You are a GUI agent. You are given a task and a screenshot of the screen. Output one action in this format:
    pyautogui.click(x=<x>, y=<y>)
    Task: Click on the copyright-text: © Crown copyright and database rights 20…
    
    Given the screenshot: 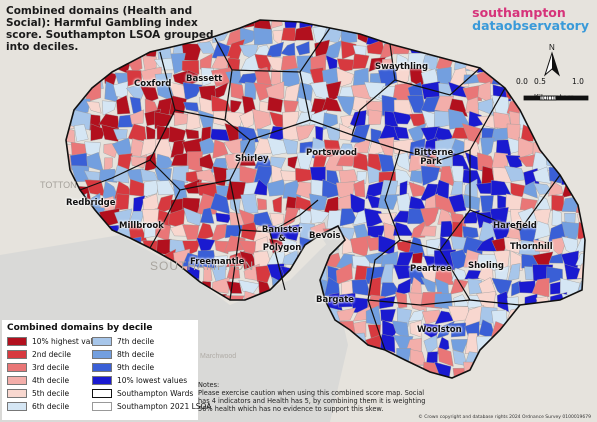 What is the action you would take?
    pyautogui.click(x=504, y=417)
    